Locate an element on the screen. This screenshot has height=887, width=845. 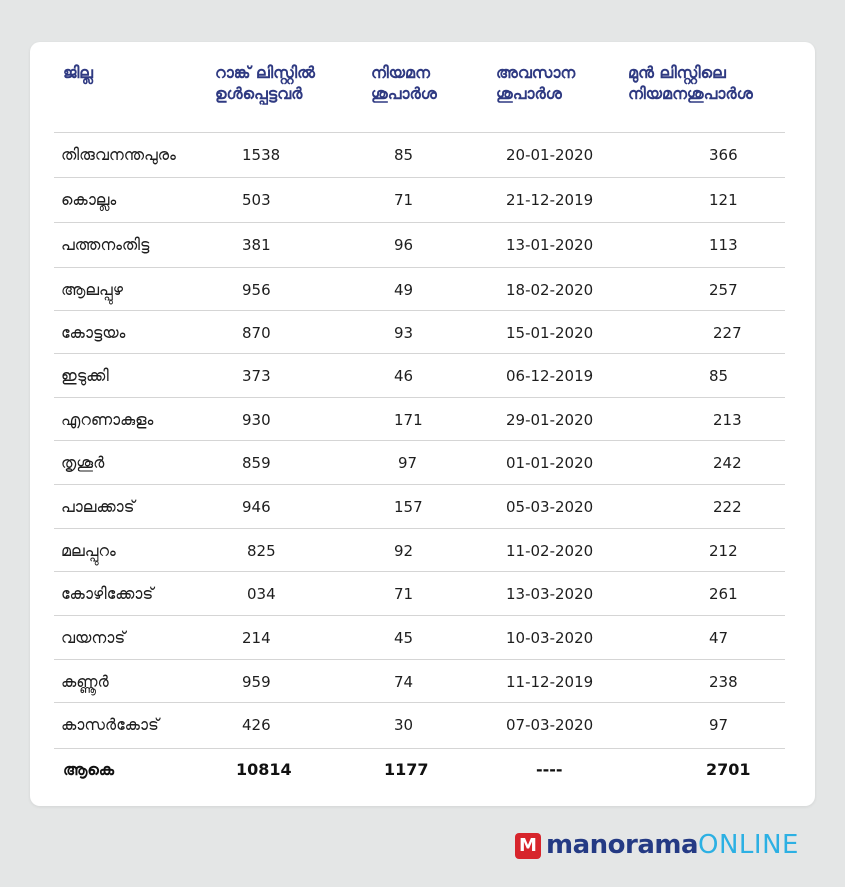
cell-appointment-advice: 93 is located at coordinates (404, 333).